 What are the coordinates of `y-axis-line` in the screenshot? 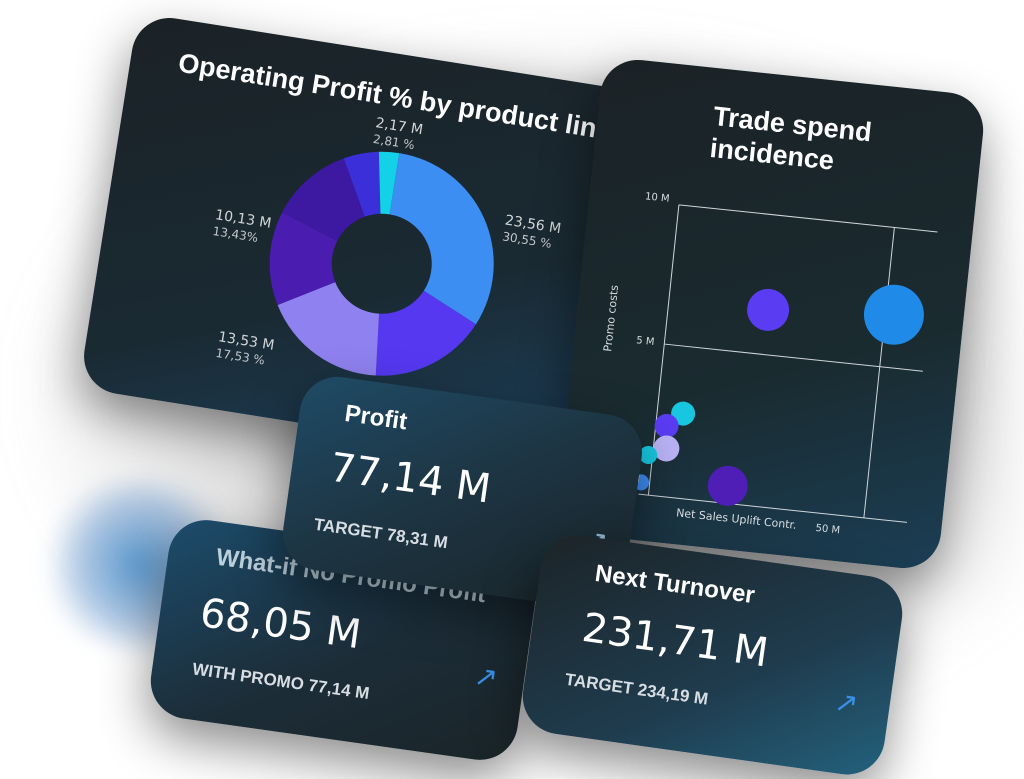 It's located at (663, 350).